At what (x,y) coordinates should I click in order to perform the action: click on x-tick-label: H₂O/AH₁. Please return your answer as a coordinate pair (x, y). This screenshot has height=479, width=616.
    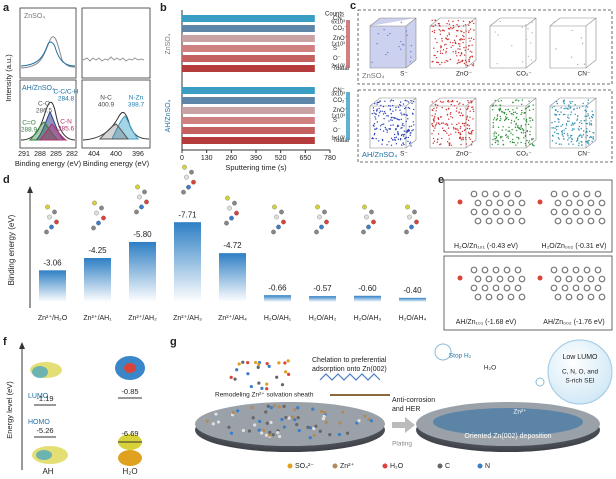
    Looking at the image, I should click on (278, 318).